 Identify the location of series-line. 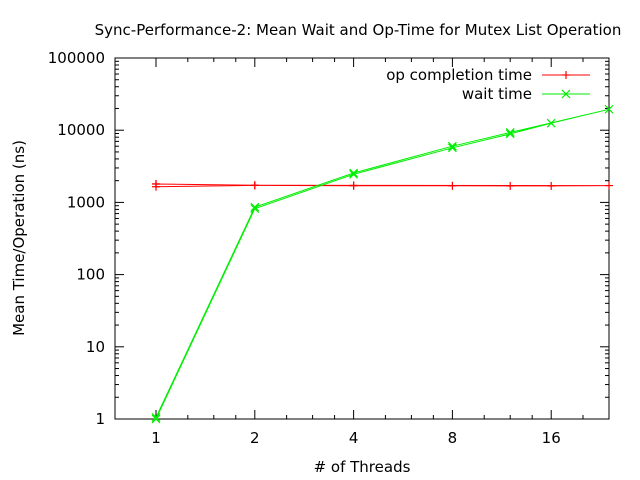
(382, 185).